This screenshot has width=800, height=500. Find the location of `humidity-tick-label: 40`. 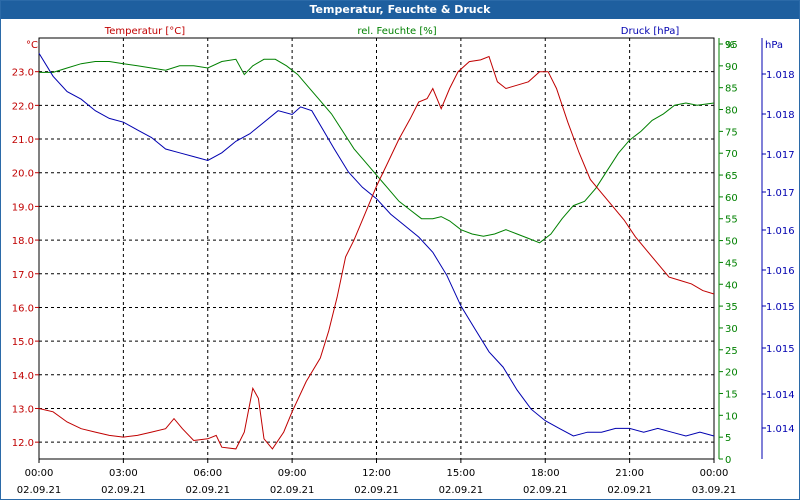

humidity-tick-label: 40 is located at coordinates (731, 285).